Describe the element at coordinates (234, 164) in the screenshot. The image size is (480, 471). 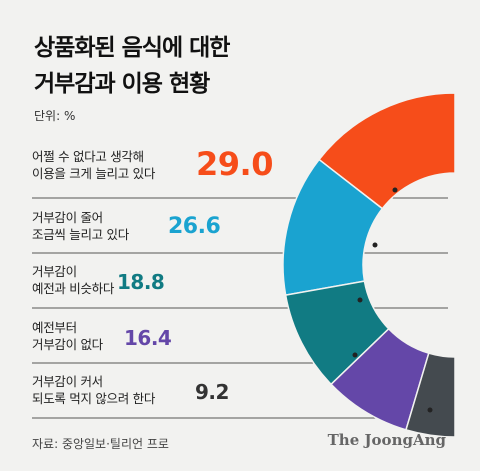
I see `value-label-0: 29.0` at that location.